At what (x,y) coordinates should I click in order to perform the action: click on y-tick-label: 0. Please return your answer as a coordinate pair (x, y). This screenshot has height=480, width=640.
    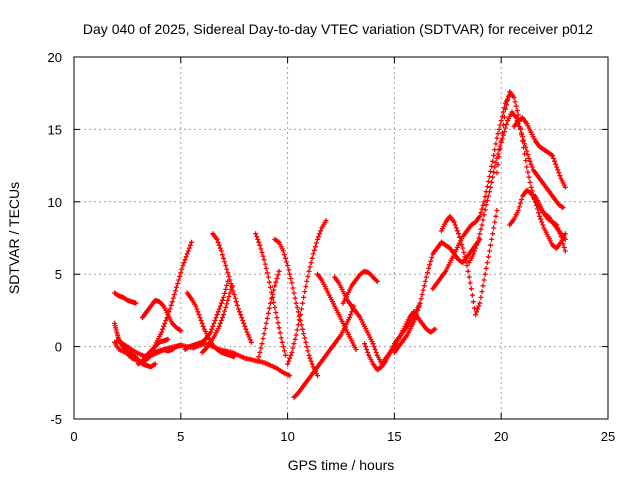
    Looking at the image, I should click on (58, 347).